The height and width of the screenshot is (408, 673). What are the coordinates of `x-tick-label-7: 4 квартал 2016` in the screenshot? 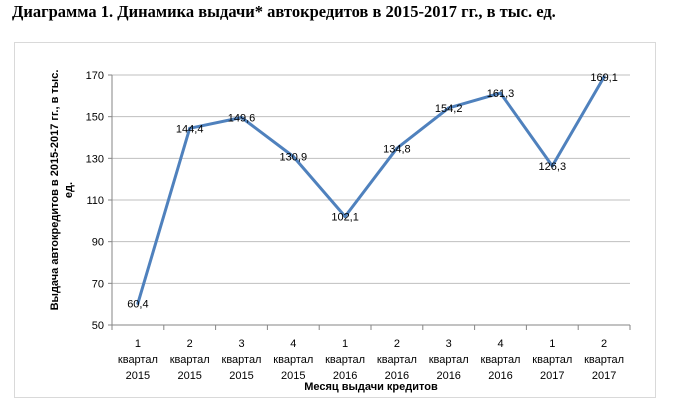 It's located at (501, 360).